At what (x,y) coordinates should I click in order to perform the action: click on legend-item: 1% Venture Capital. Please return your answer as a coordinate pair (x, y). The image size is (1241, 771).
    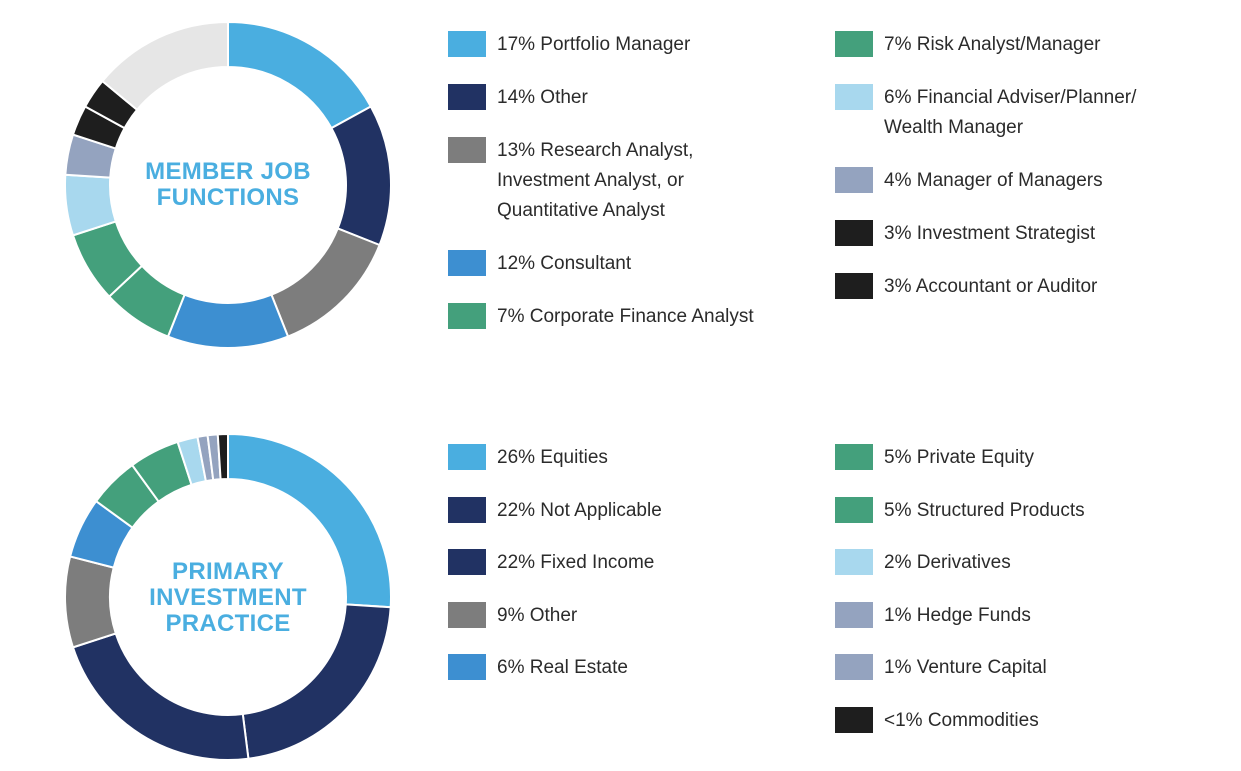
    Looking at the image, I should click on (960, 668).